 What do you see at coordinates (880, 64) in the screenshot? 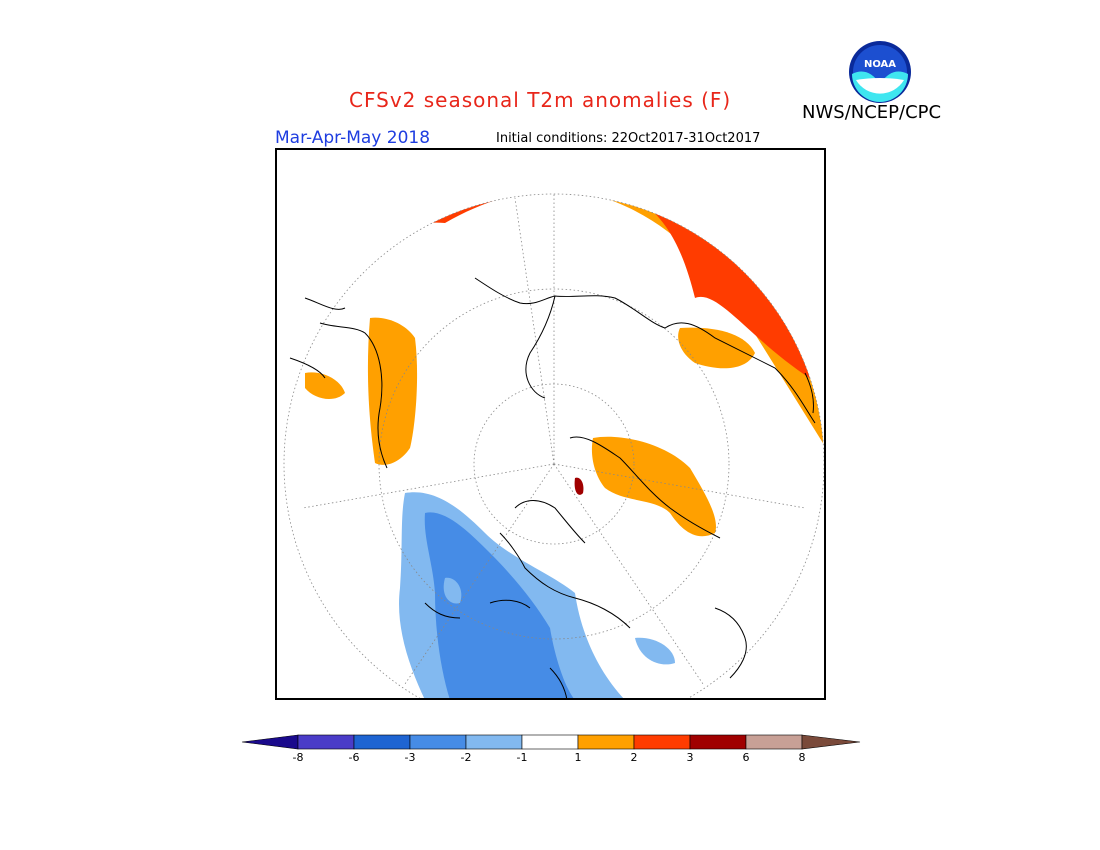
I see `noaa-logo-text: NOAA` at bounding box center [880, 64].